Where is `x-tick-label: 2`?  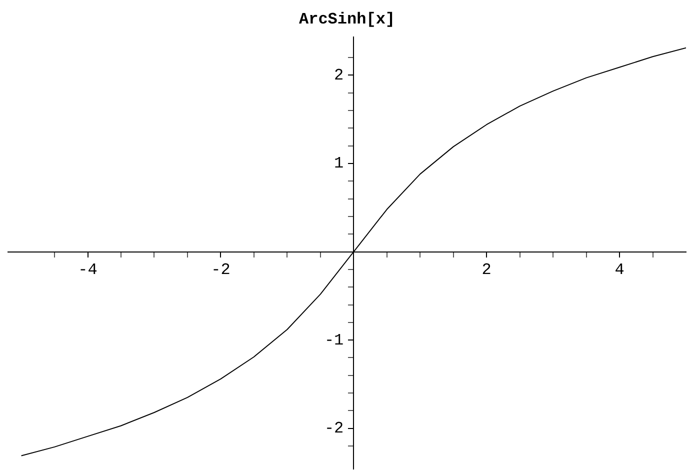 x-tick-label: 2 is located at coordinates (487, 270).